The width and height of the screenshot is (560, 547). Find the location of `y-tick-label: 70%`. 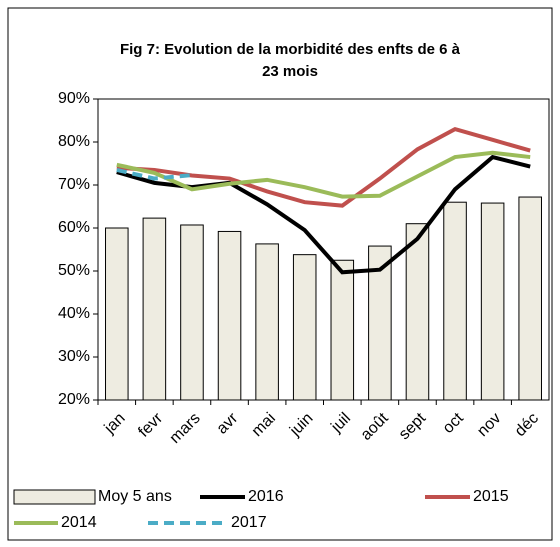

y-tick-label: 70% is located at coordinates (74, 184).